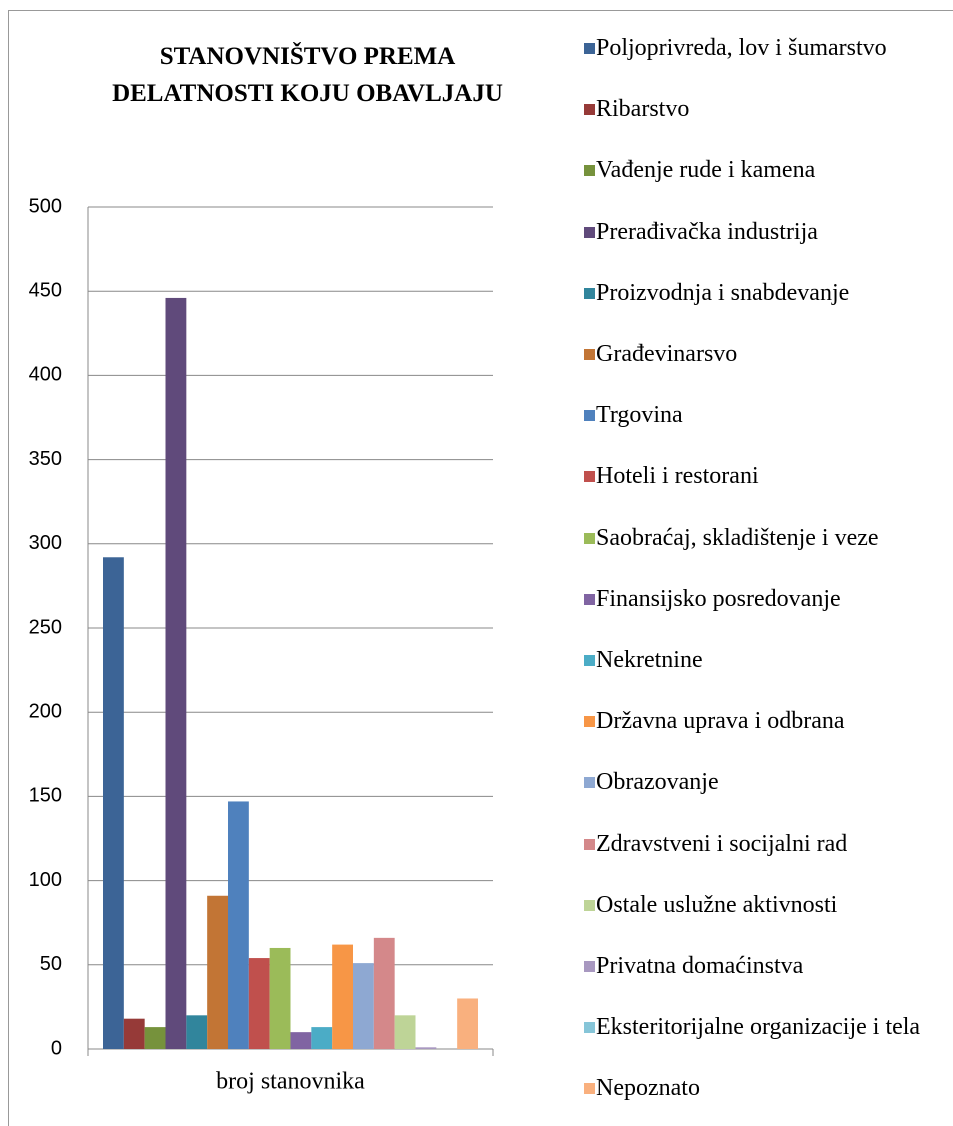  Describe the element at coordinates (765, 660) in the screenshot. I see `legend-item: Nekretnine` at that location.